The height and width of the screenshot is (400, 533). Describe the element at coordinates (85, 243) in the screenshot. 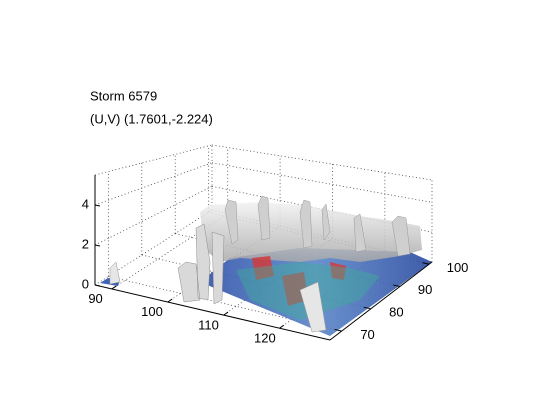

I see `z-tick-label: 2` at that location.